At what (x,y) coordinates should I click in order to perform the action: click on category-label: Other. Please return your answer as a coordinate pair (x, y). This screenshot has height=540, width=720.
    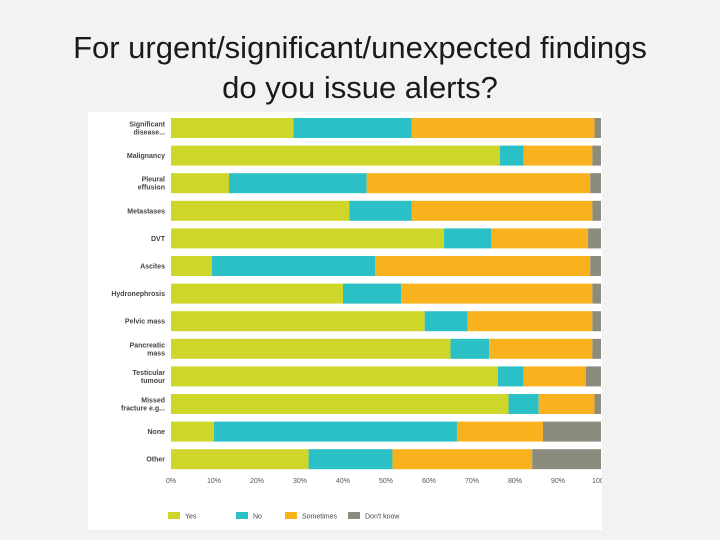
    Looking at the image, I should click on (155, 460).